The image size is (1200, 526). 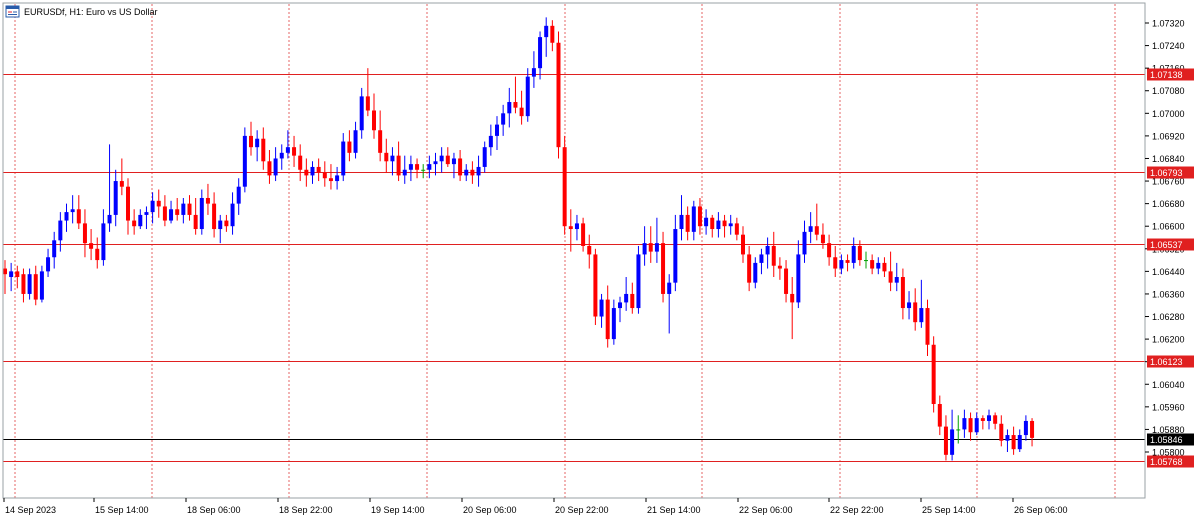 I want to click on price-tick-label: 1.07000, so click(x=1168, y=114).